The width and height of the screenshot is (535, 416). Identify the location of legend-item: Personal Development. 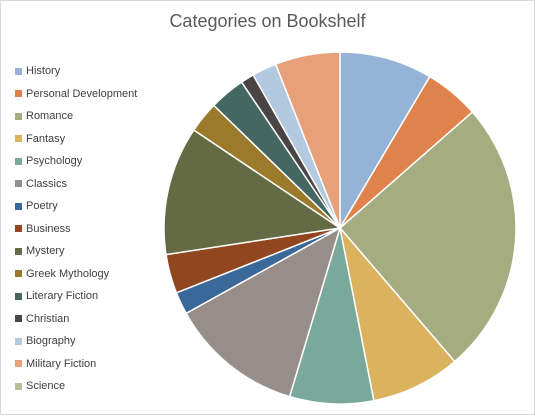
(76, 94).